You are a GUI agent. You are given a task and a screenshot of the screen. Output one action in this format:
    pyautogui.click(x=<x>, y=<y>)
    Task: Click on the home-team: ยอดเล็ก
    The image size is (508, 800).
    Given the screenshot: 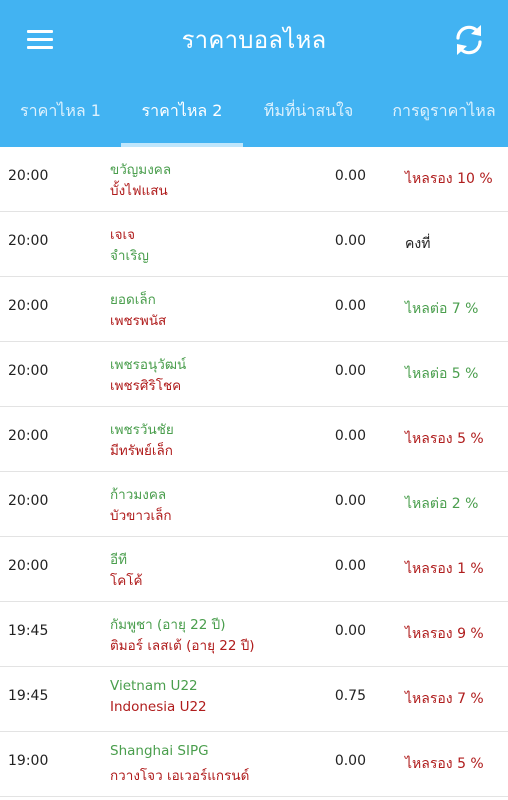 What is the action you would take?
    pyautogui.click(x=133, y=300)
    